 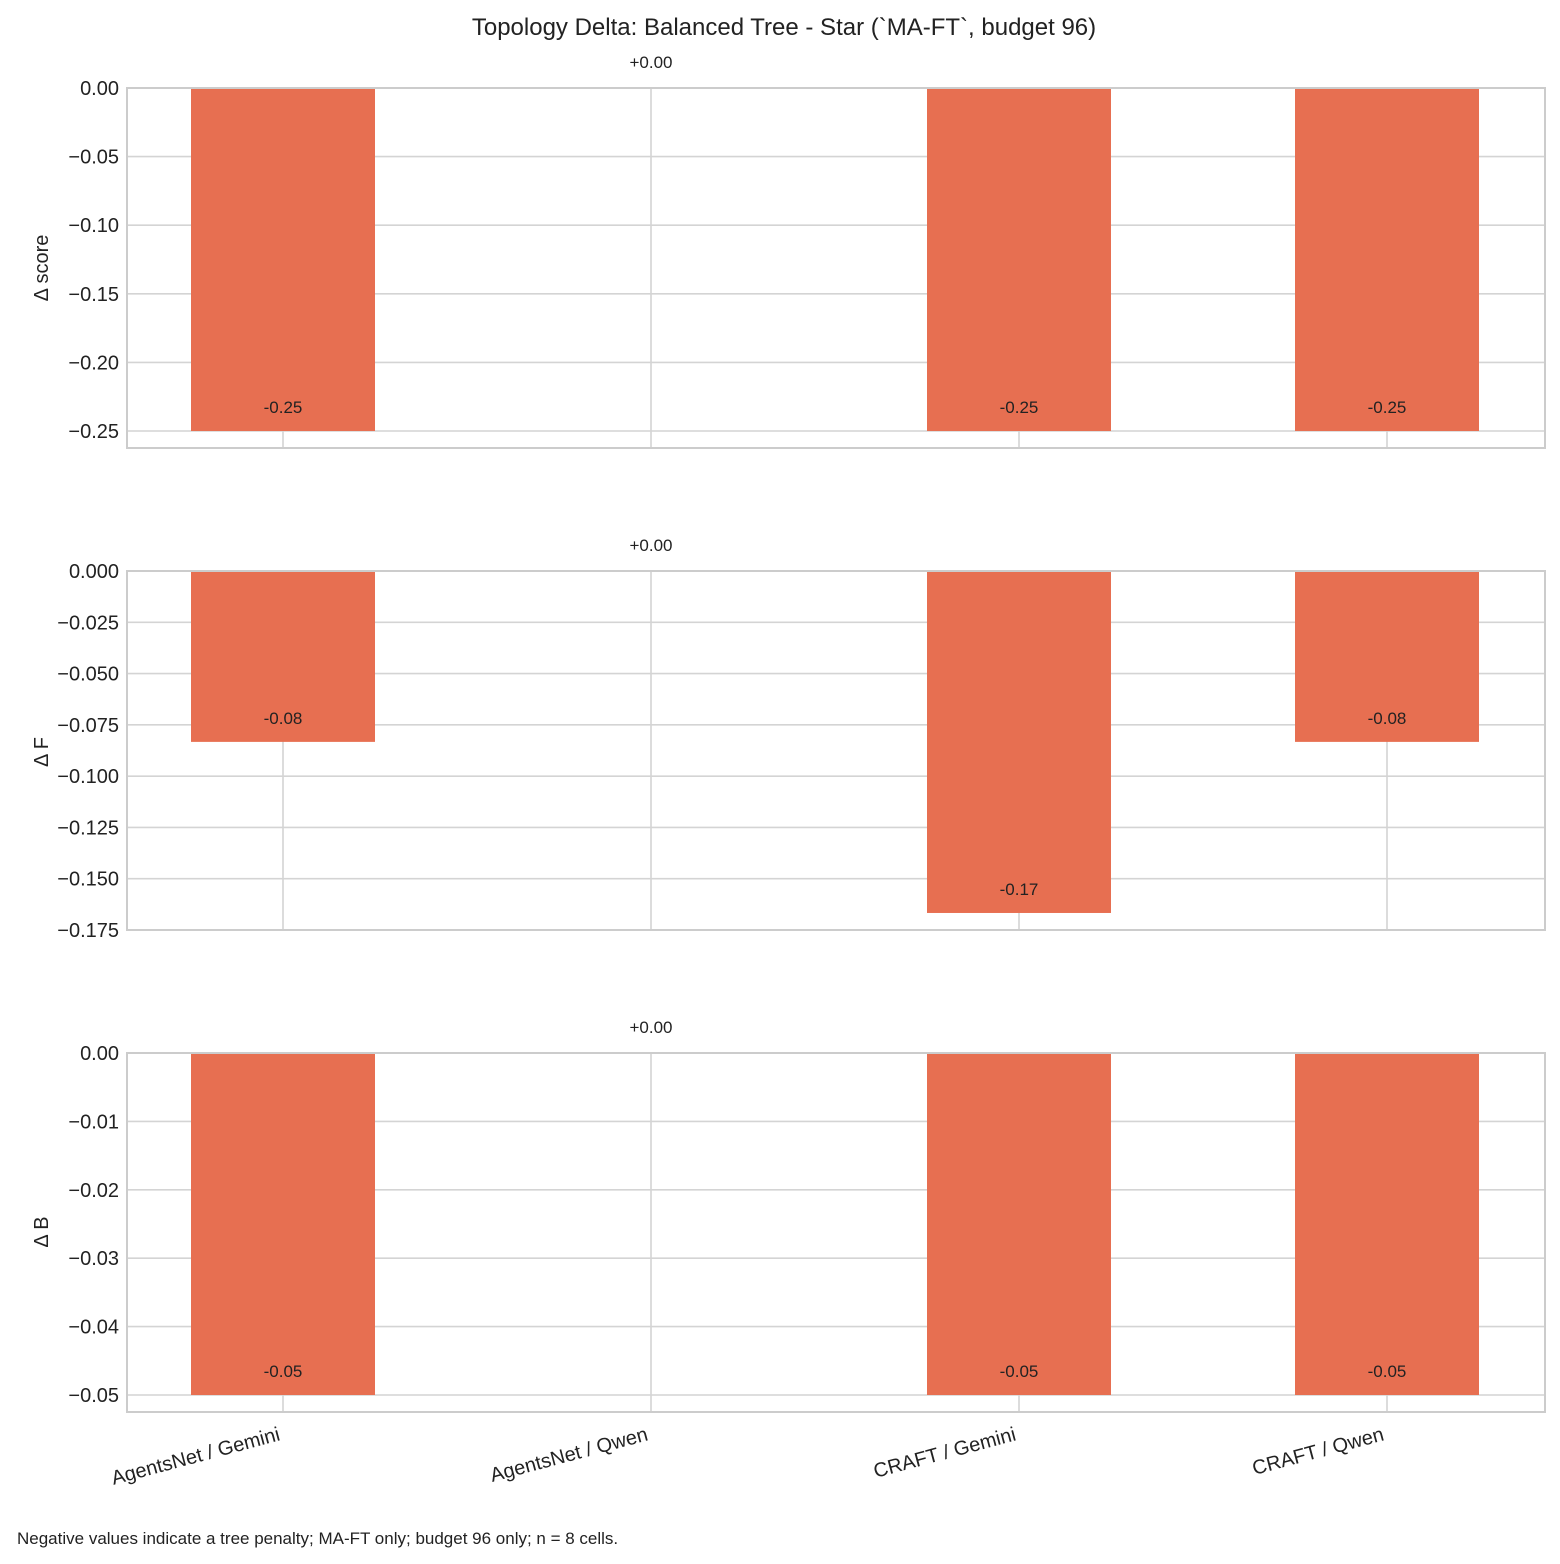 What do you see at coordinates (93, 295) in the screenshot?
I see `y-tick-label: −0.15` at bounding box center [93, 295].